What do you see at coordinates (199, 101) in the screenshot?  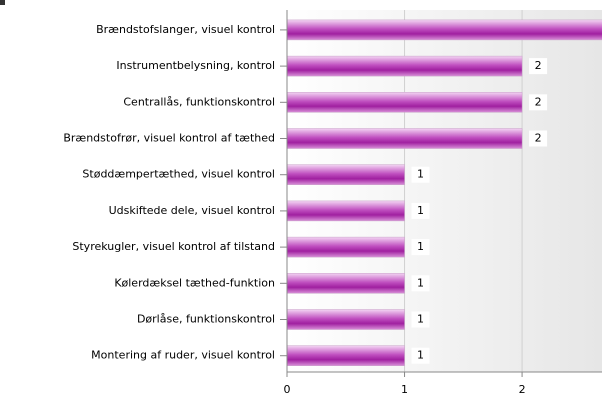 I see `y-tick-label: Centrallås, funktionskontrol` at bounding box center [199, 101].